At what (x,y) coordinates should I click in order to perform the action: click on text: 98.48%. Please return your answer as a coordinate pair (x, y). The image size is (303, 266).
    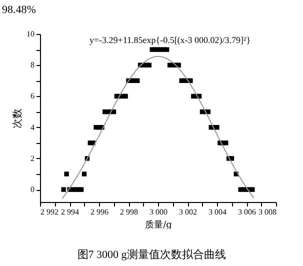
    Looking at the image, I should click on (19, 10).